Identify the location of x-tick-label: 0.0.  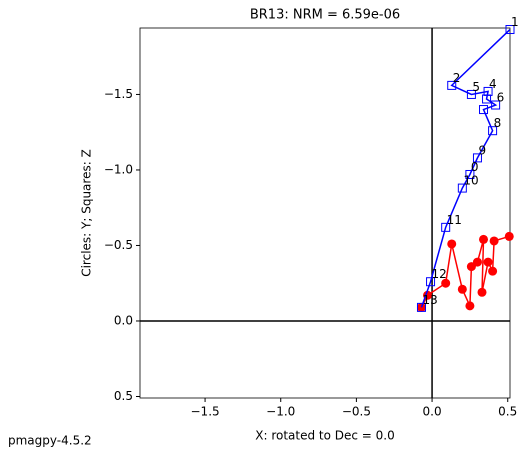
(432, 412).